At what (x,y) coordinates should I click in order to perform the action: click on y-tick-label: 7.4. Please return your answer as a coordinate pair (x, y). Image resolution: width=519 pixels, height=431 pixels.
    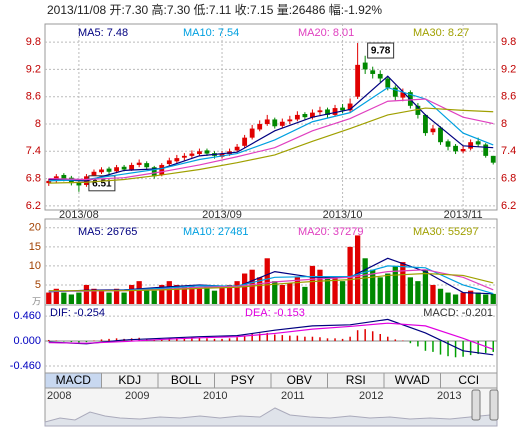
    Looking at the image, I should click on (33, 151).